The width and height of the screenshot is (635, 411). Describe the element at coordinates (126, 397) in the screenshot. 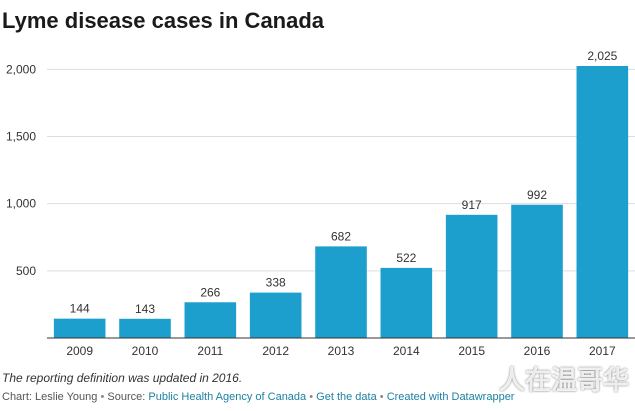

I see `source-prefix: Source:` at that location.